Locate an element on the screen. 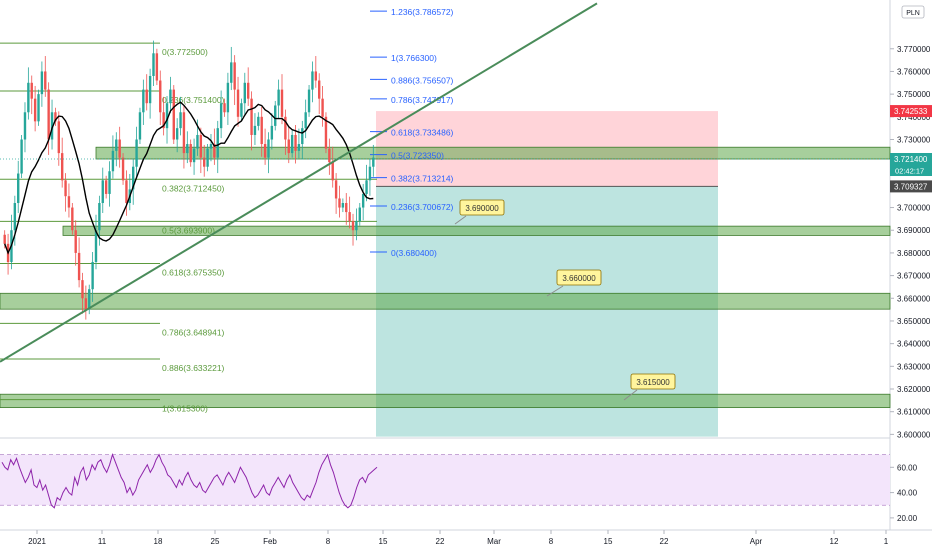 The height and width of the screenshot is (550, 932). time-tick-label-6: 15 is located at coordinates (383, 541).